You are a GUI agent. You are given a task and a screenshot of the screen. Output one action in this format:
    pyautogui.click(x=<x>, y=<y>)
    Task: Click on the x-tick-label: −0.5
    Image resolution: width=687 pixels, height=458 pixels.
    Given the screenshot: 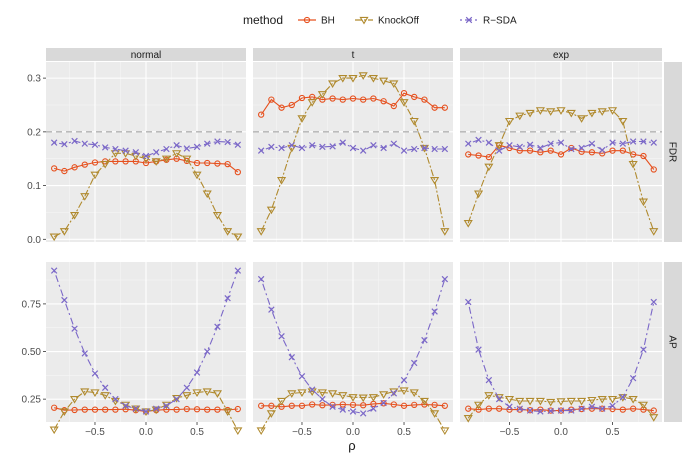 What is the action you would take?
    pyautogui.click(x=95, y=432)
    